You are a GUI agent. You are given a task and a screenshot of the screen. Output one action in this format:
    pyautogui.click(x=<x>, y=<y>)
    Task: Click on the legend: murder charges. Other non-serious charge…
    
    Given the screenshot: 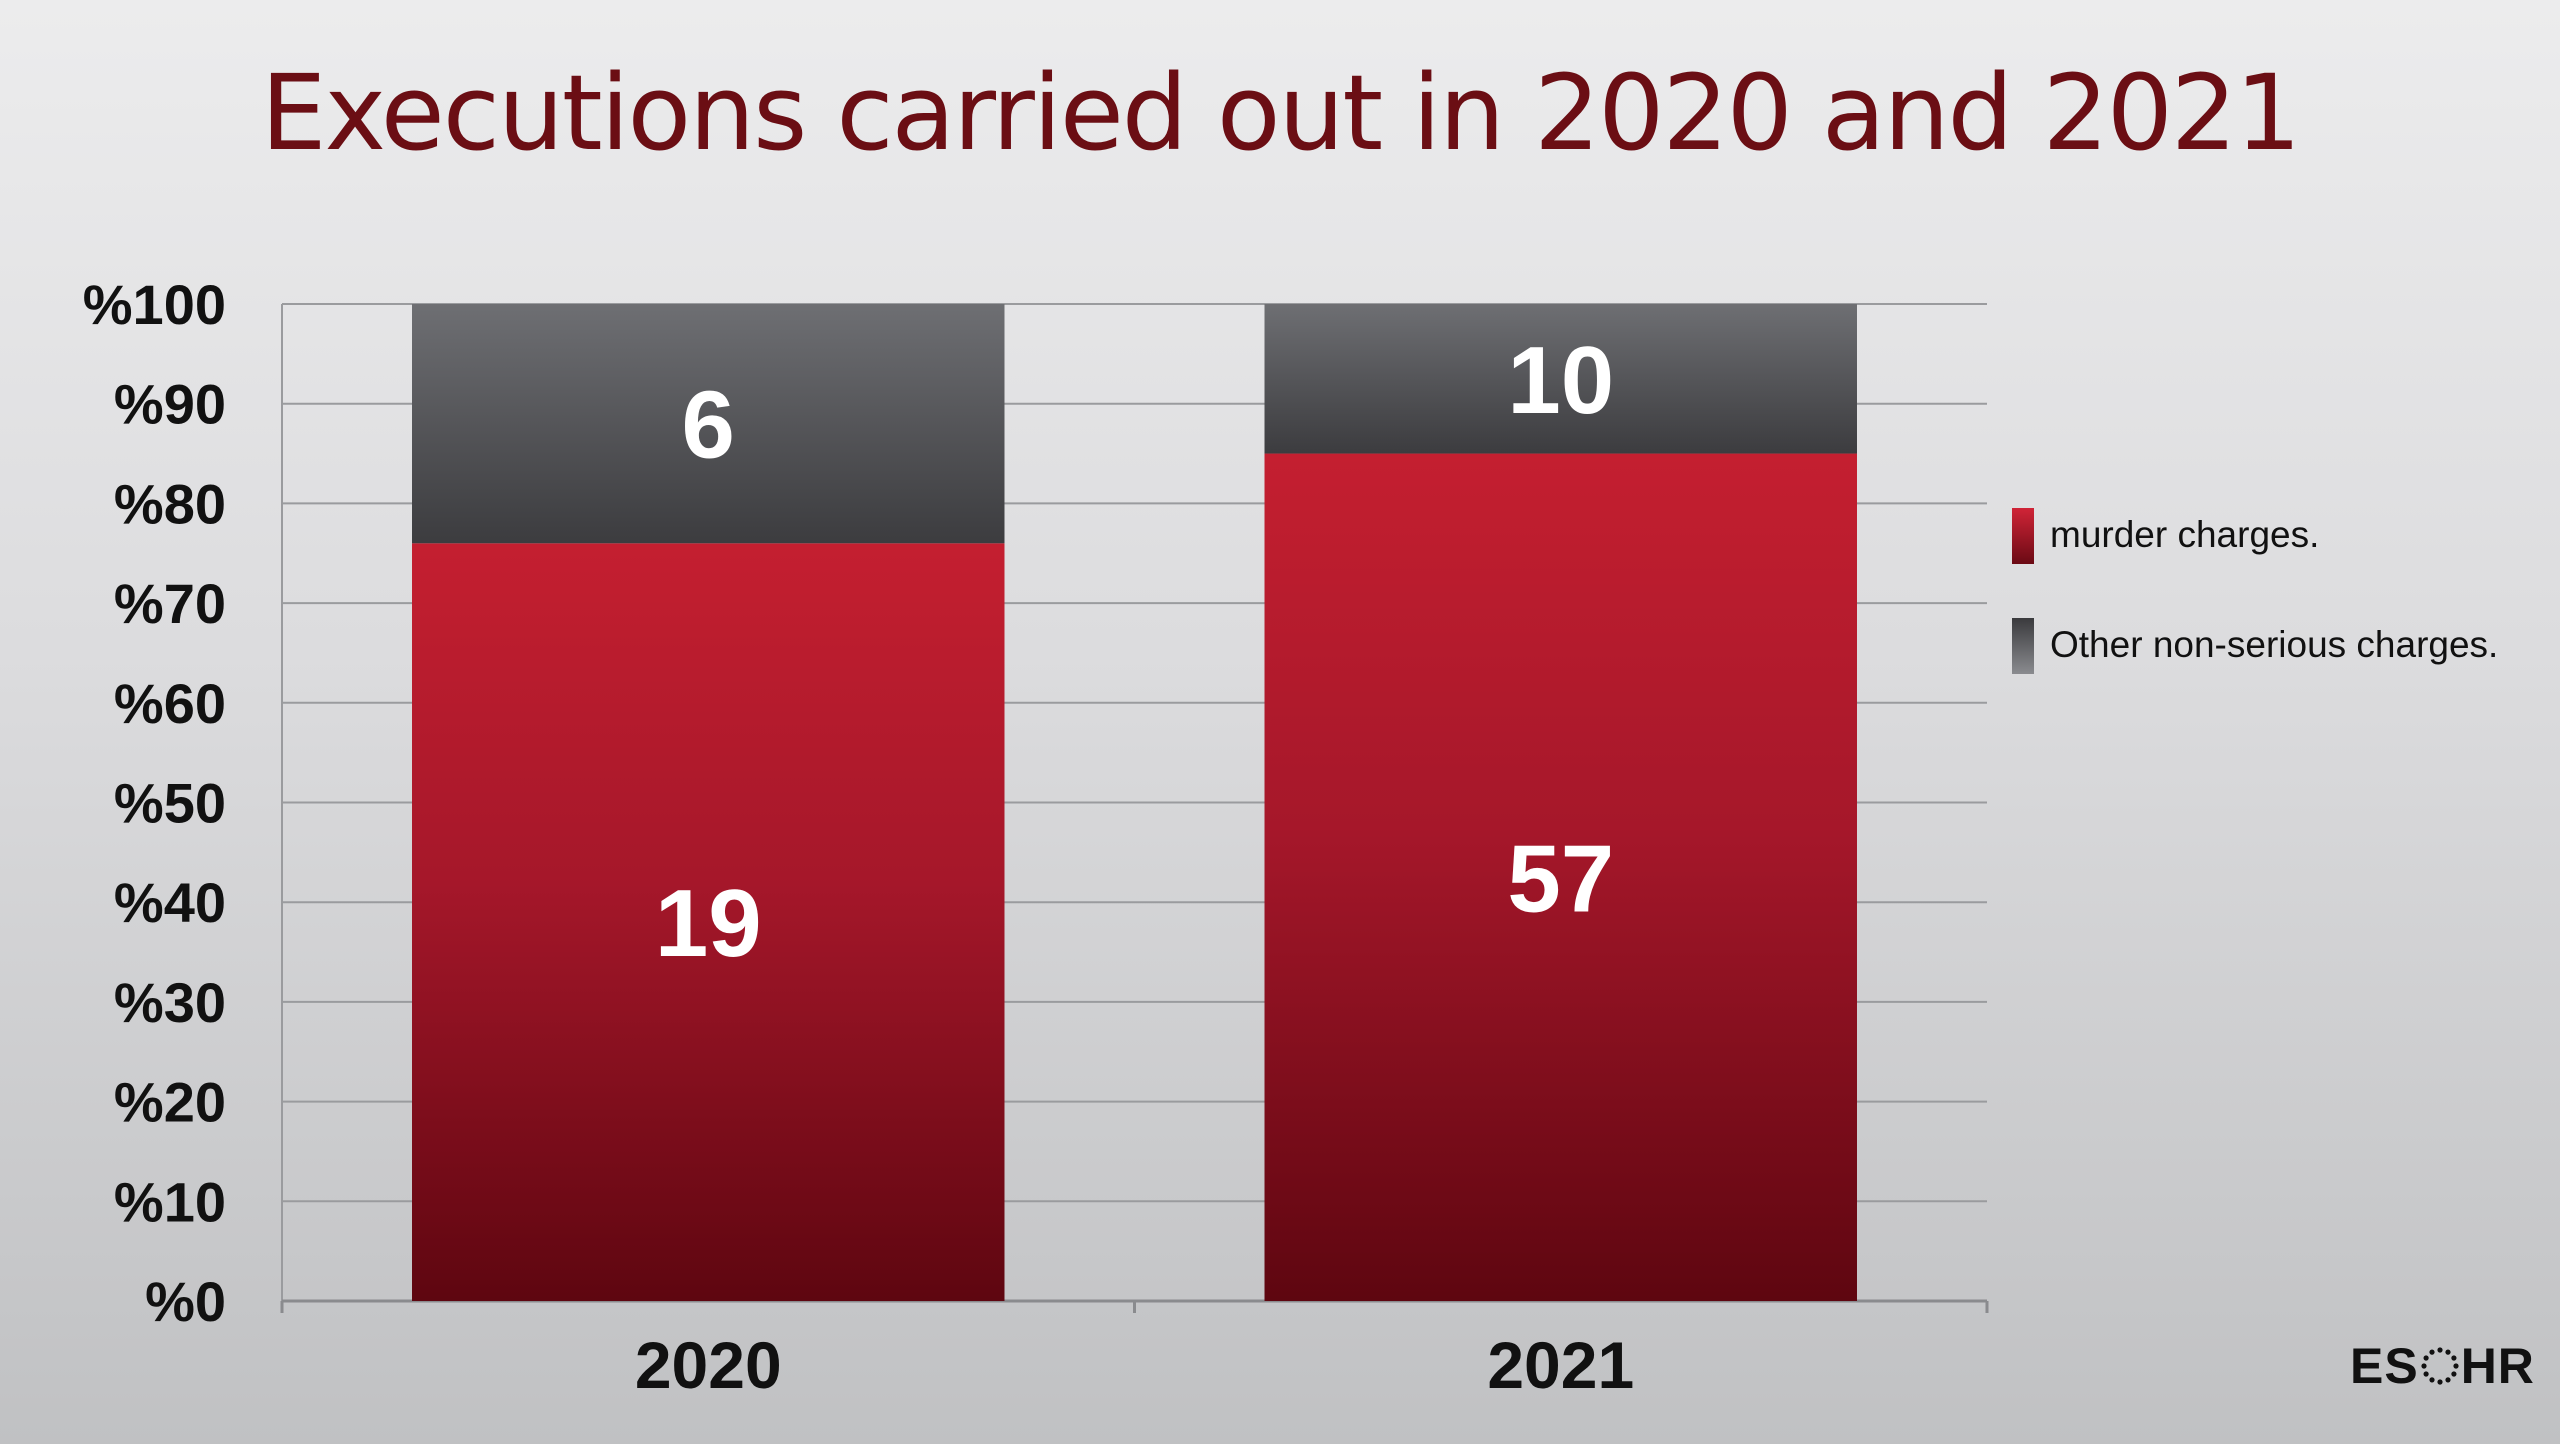 What is the action you would take?
    pyautogui.click(x=2282, y=615)
    